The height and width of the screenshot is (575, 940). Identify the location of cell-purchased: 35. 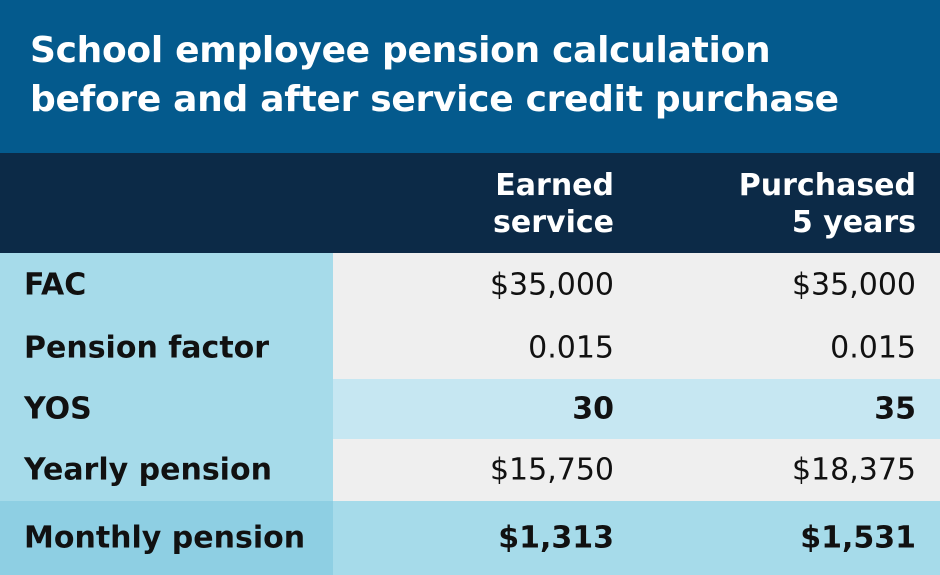
(895, 409).